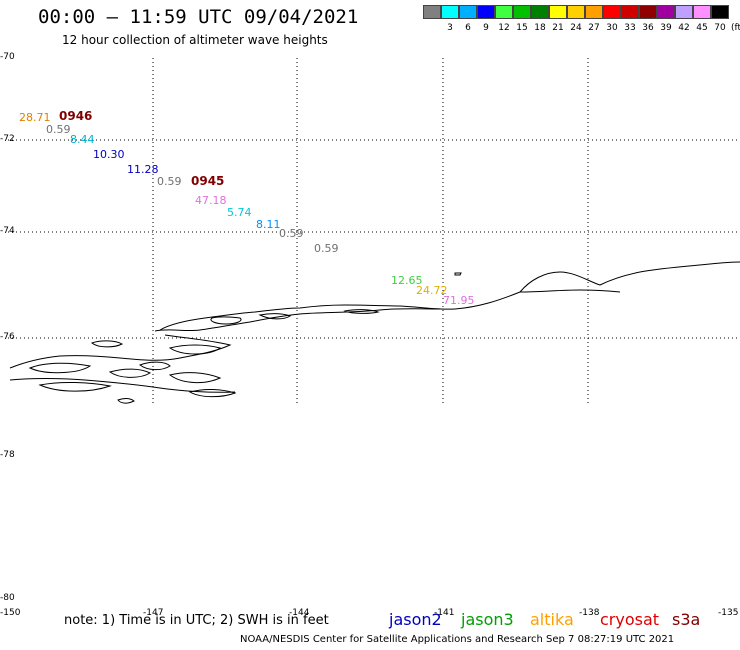  Describe the element at coordinates (686, 619) in the screenshot. I see `satellite-s3a: s3a` at that location.